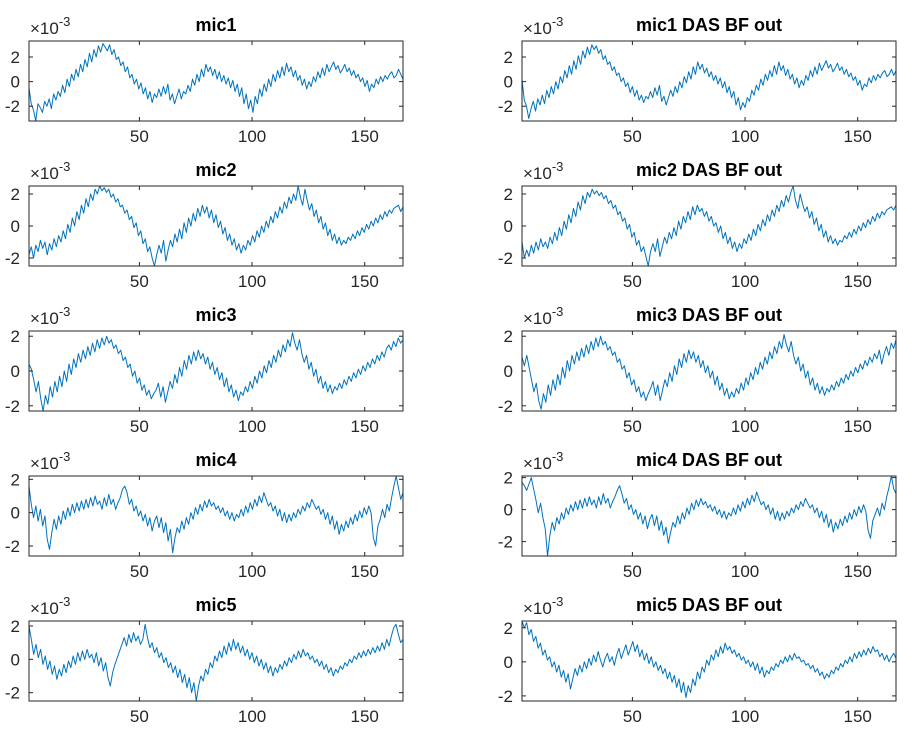 This screenshot has width=912, height=742. Describe the element at coordinates (215, 460) in the screenshot. I see `subplot-title: mic4` at that location.